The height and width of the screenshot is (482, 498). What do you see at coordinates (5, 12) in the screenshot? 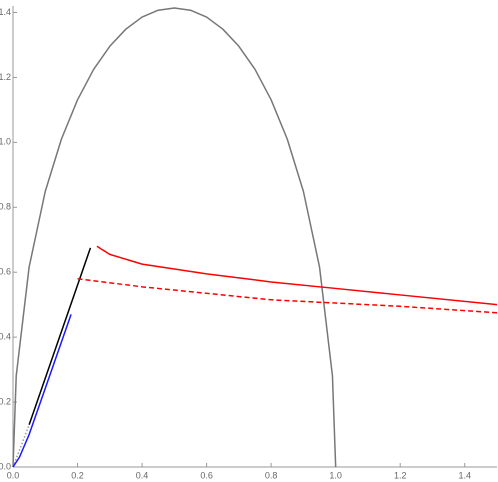
I see `y-tick-label: 1.4` at bounding box center [5, 12].